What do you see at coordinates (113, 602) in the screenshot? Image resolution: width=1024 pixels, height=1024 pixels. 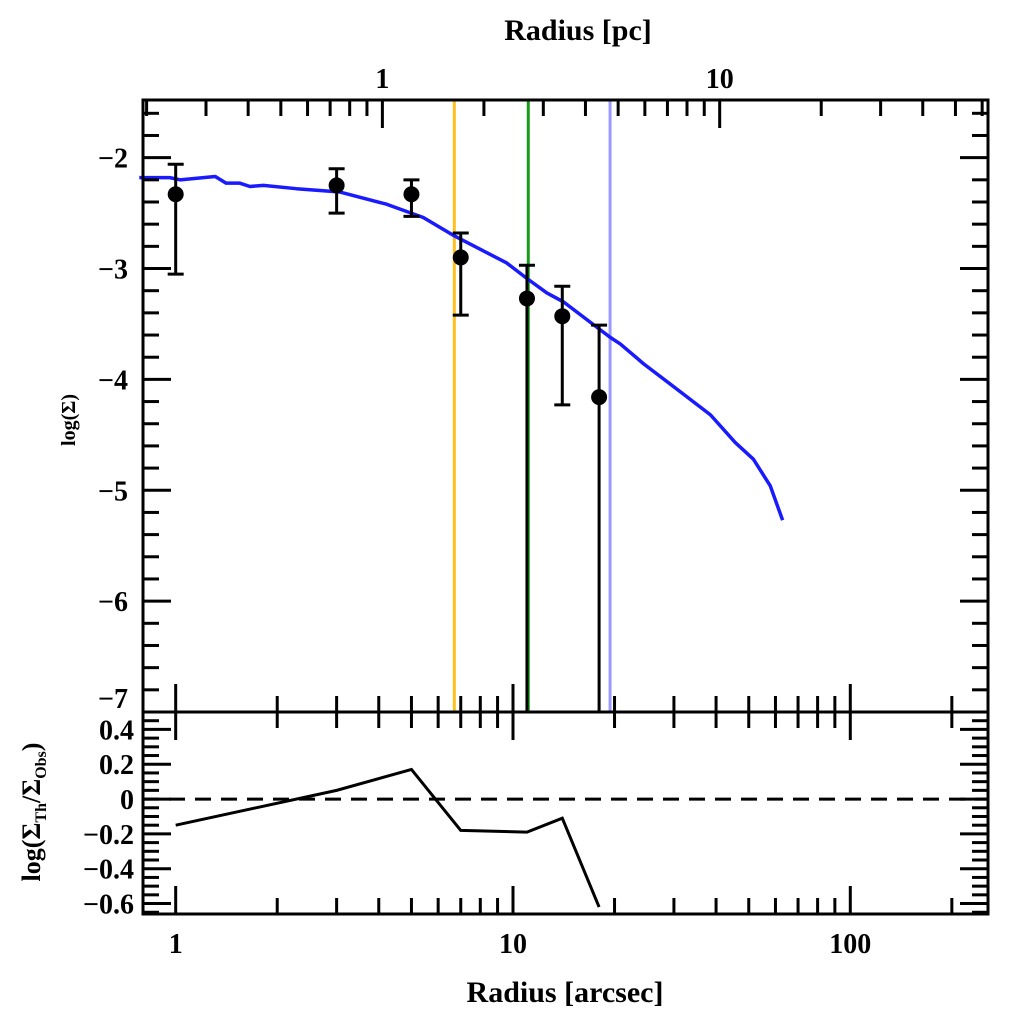 I see `main-y-tick-label: −6` at bounding box center [113, 602].